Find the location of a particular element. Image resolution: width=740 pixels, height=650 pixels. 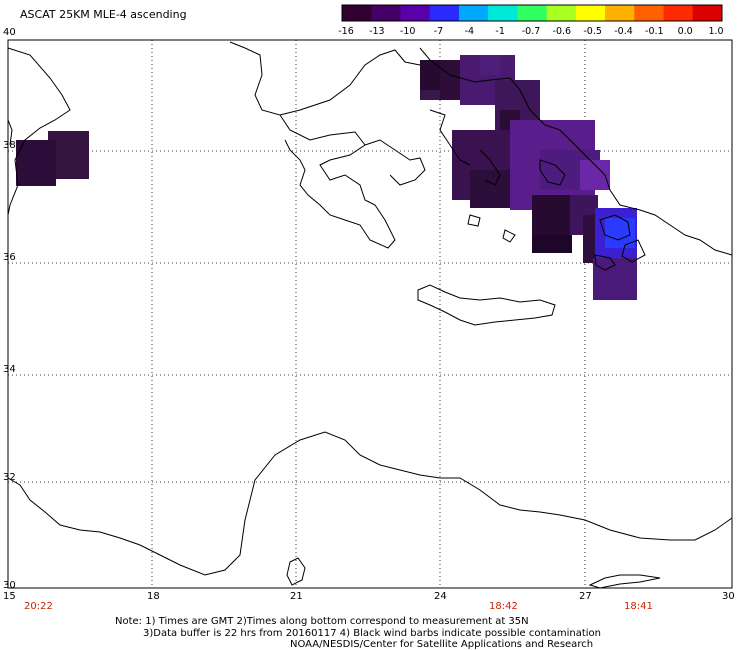

colorbar-tick-label: 0.0 is located at coordinates (685, 31).